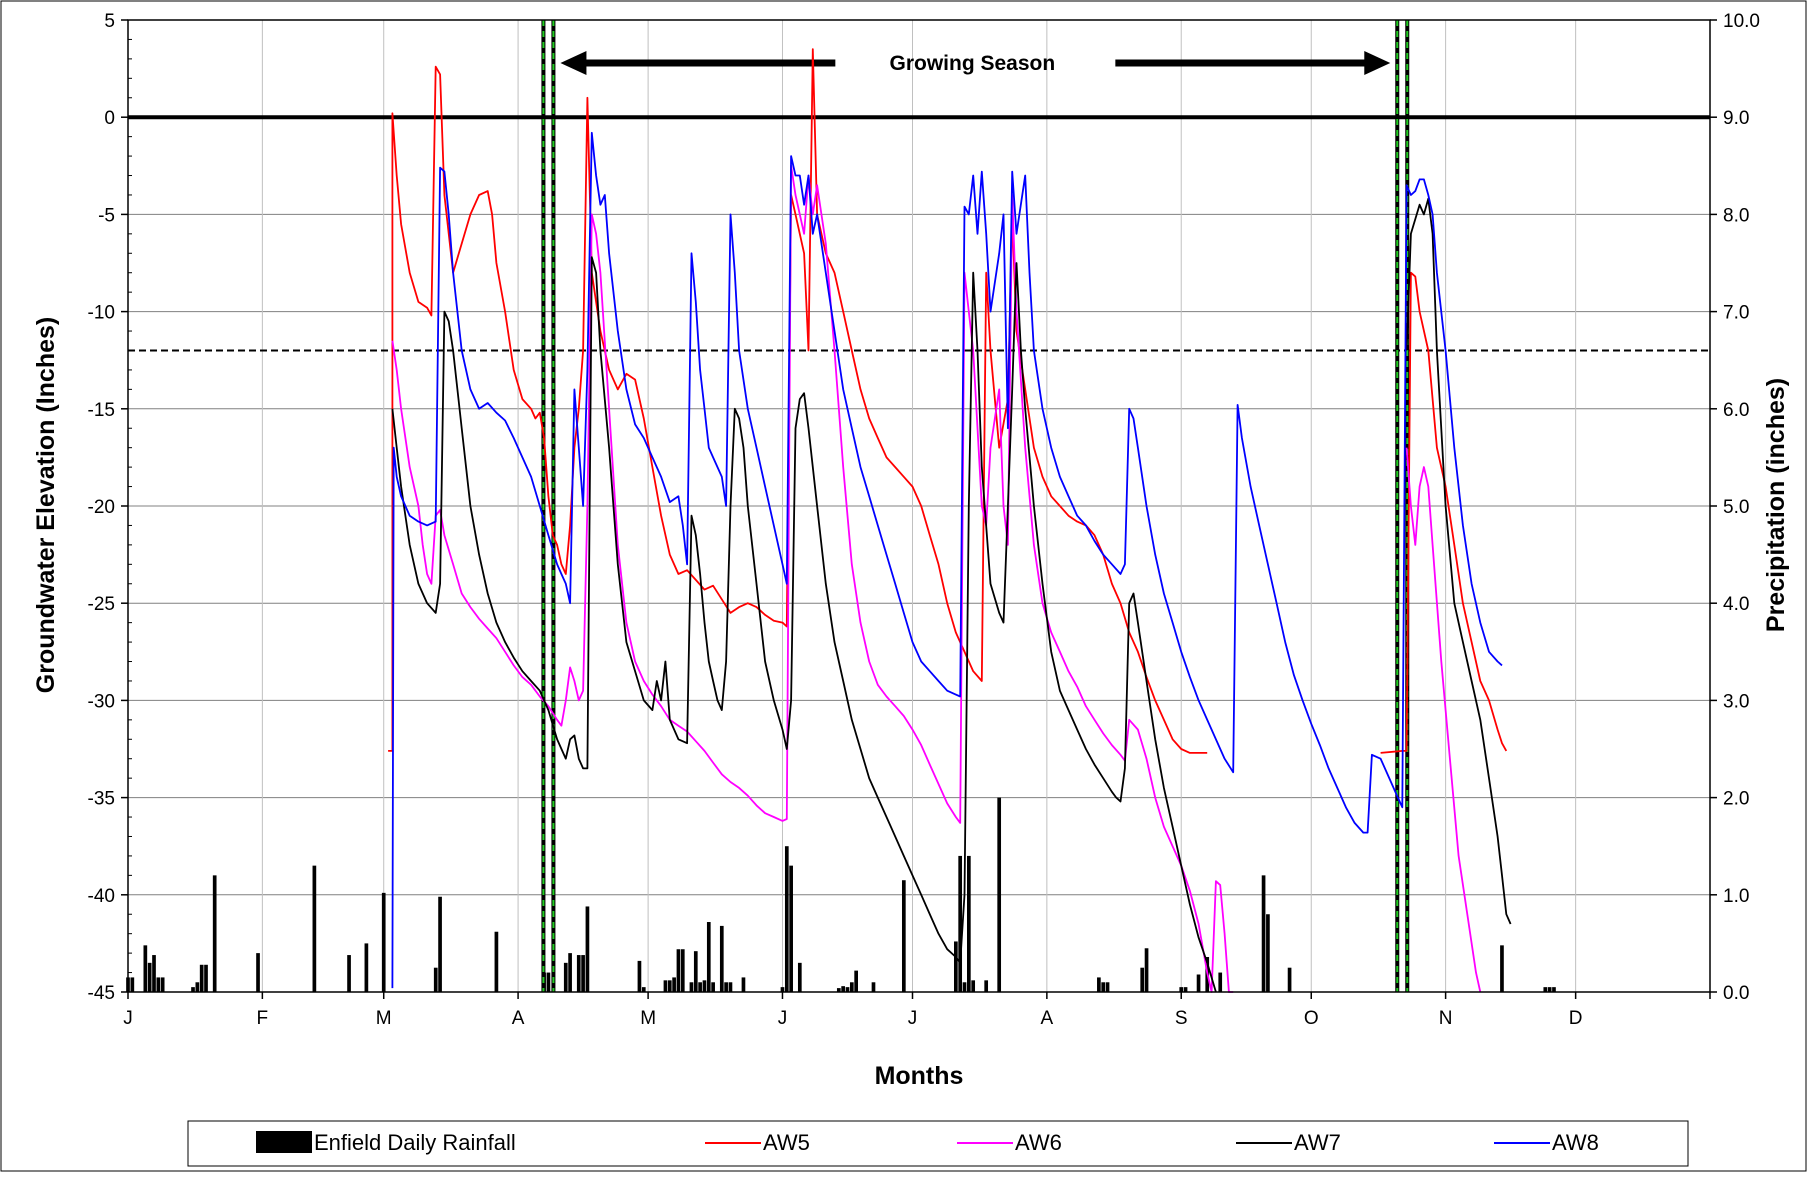 This screenshot has height=1177, width=1807. I want to click on y2-tick-label: 0.0, so click(1736, 993).